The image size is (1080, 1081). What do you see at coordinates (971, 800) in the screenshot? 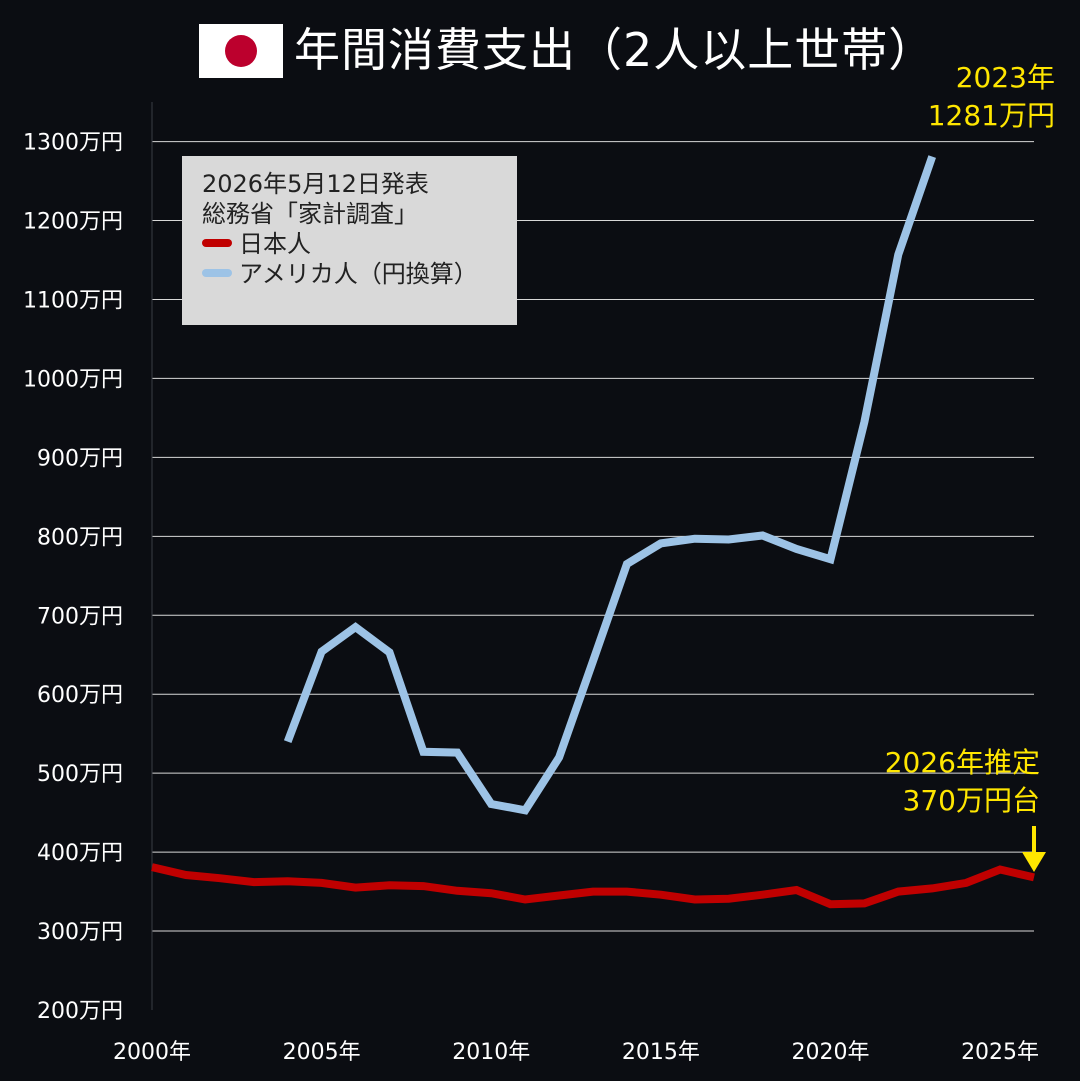
I see `annotation-2026-value: 370万円台` at bounding box center [971, 800].